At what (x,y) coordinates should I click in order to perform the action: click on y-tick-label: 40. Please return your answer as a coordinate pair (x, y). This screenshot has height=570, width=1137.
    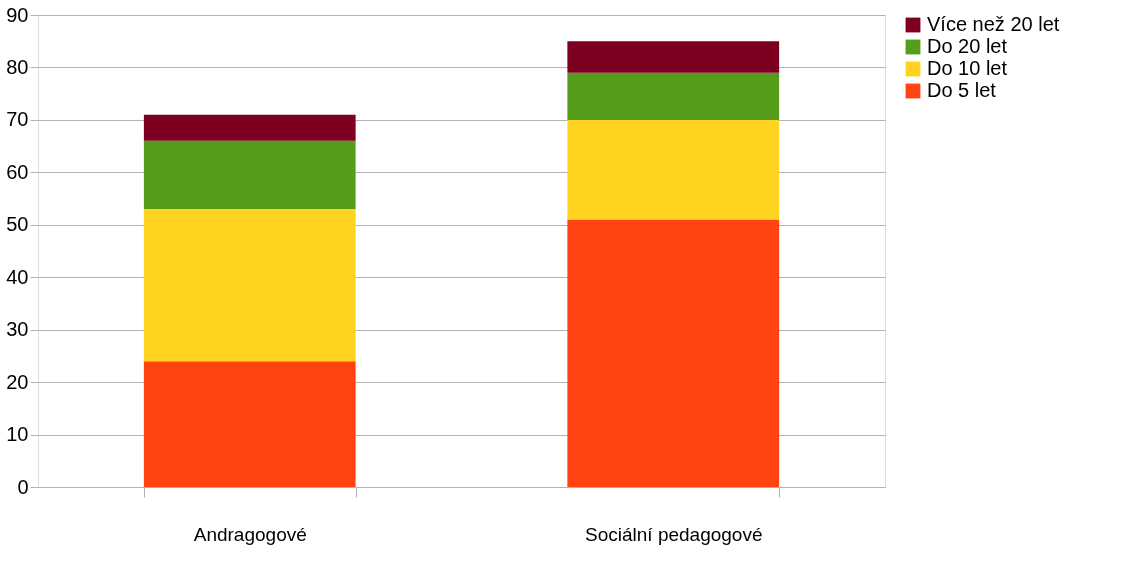
    Looking at the image, I should click on (17, 276).